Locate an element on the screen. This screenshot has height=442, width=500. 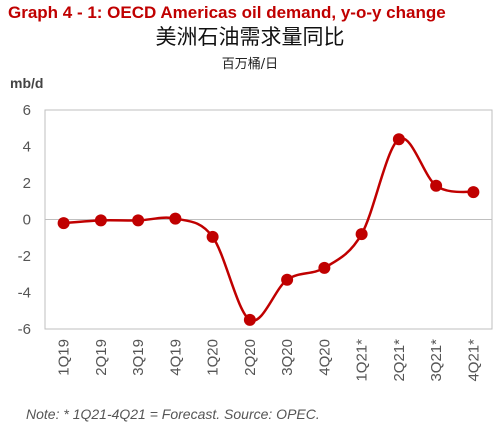
x-tick-label: 1Q21* is located at coordinates (362, 360).